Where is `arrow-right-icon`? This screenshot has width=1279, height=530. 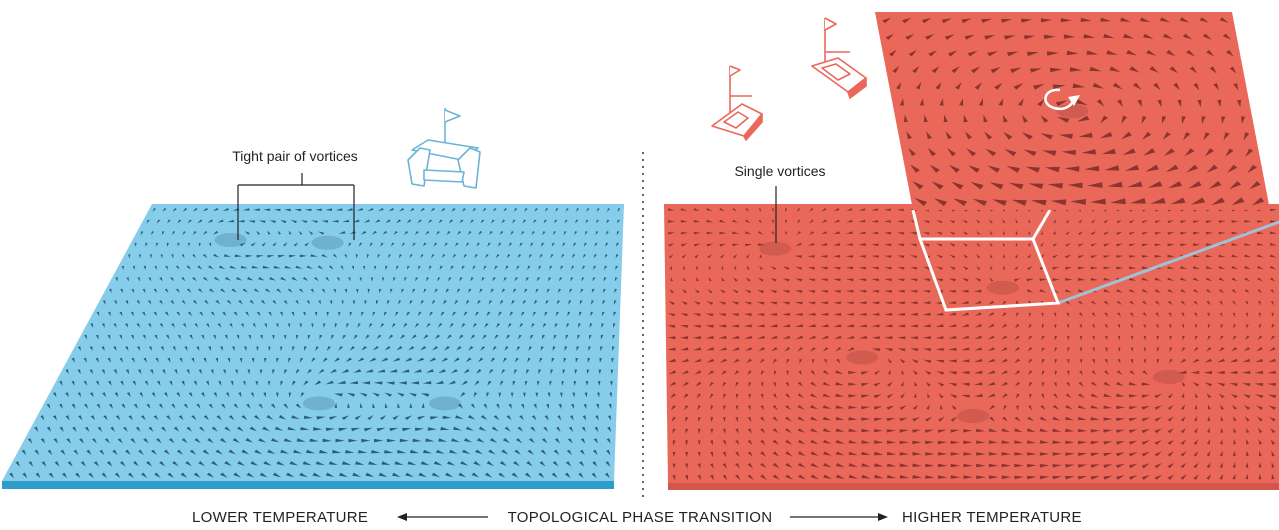
arrow-right-icon is located at coordinates (839, 517).